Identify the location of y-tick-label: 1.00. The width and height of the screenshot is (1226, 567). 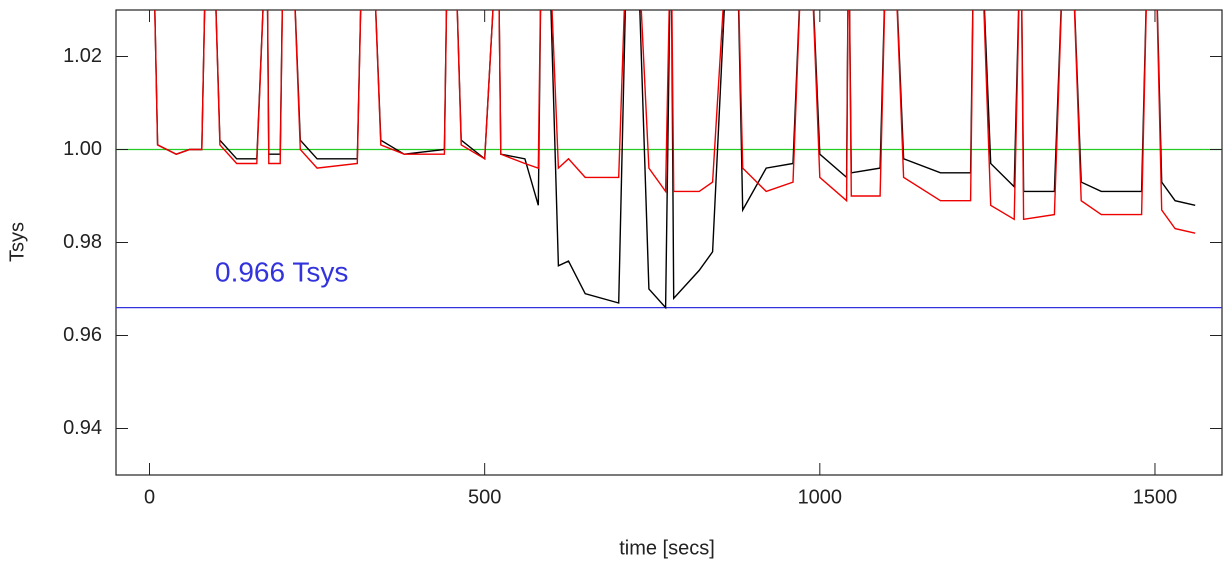
(82, 149).